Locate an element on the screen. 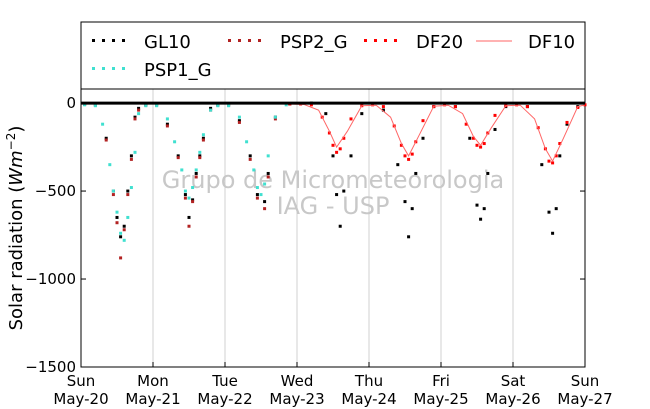 The height and width of the screenshot is (409, 650). x-tick-label-date: May-22 is located at coordinates (224, 399).